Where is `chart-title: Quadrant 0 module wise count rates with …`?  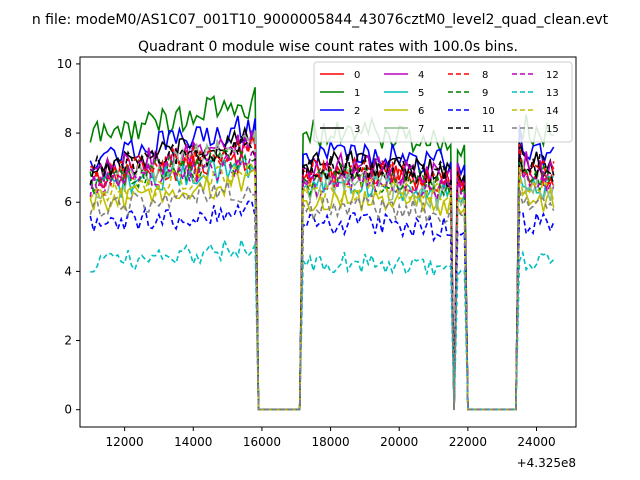
chart-title: Quadrant 0 module wise count rates with … is located at coordinates (328, 47).